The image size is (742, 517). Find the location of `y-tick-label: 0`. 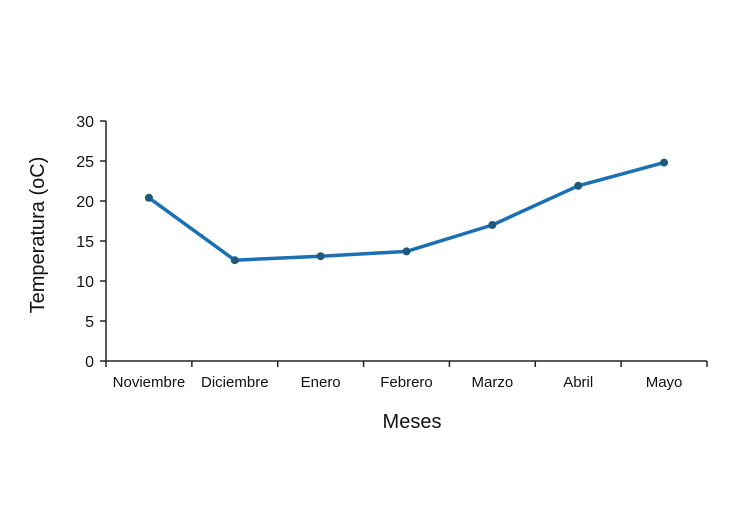

y-tick-label: 0 is located at coordinates (89, 362).